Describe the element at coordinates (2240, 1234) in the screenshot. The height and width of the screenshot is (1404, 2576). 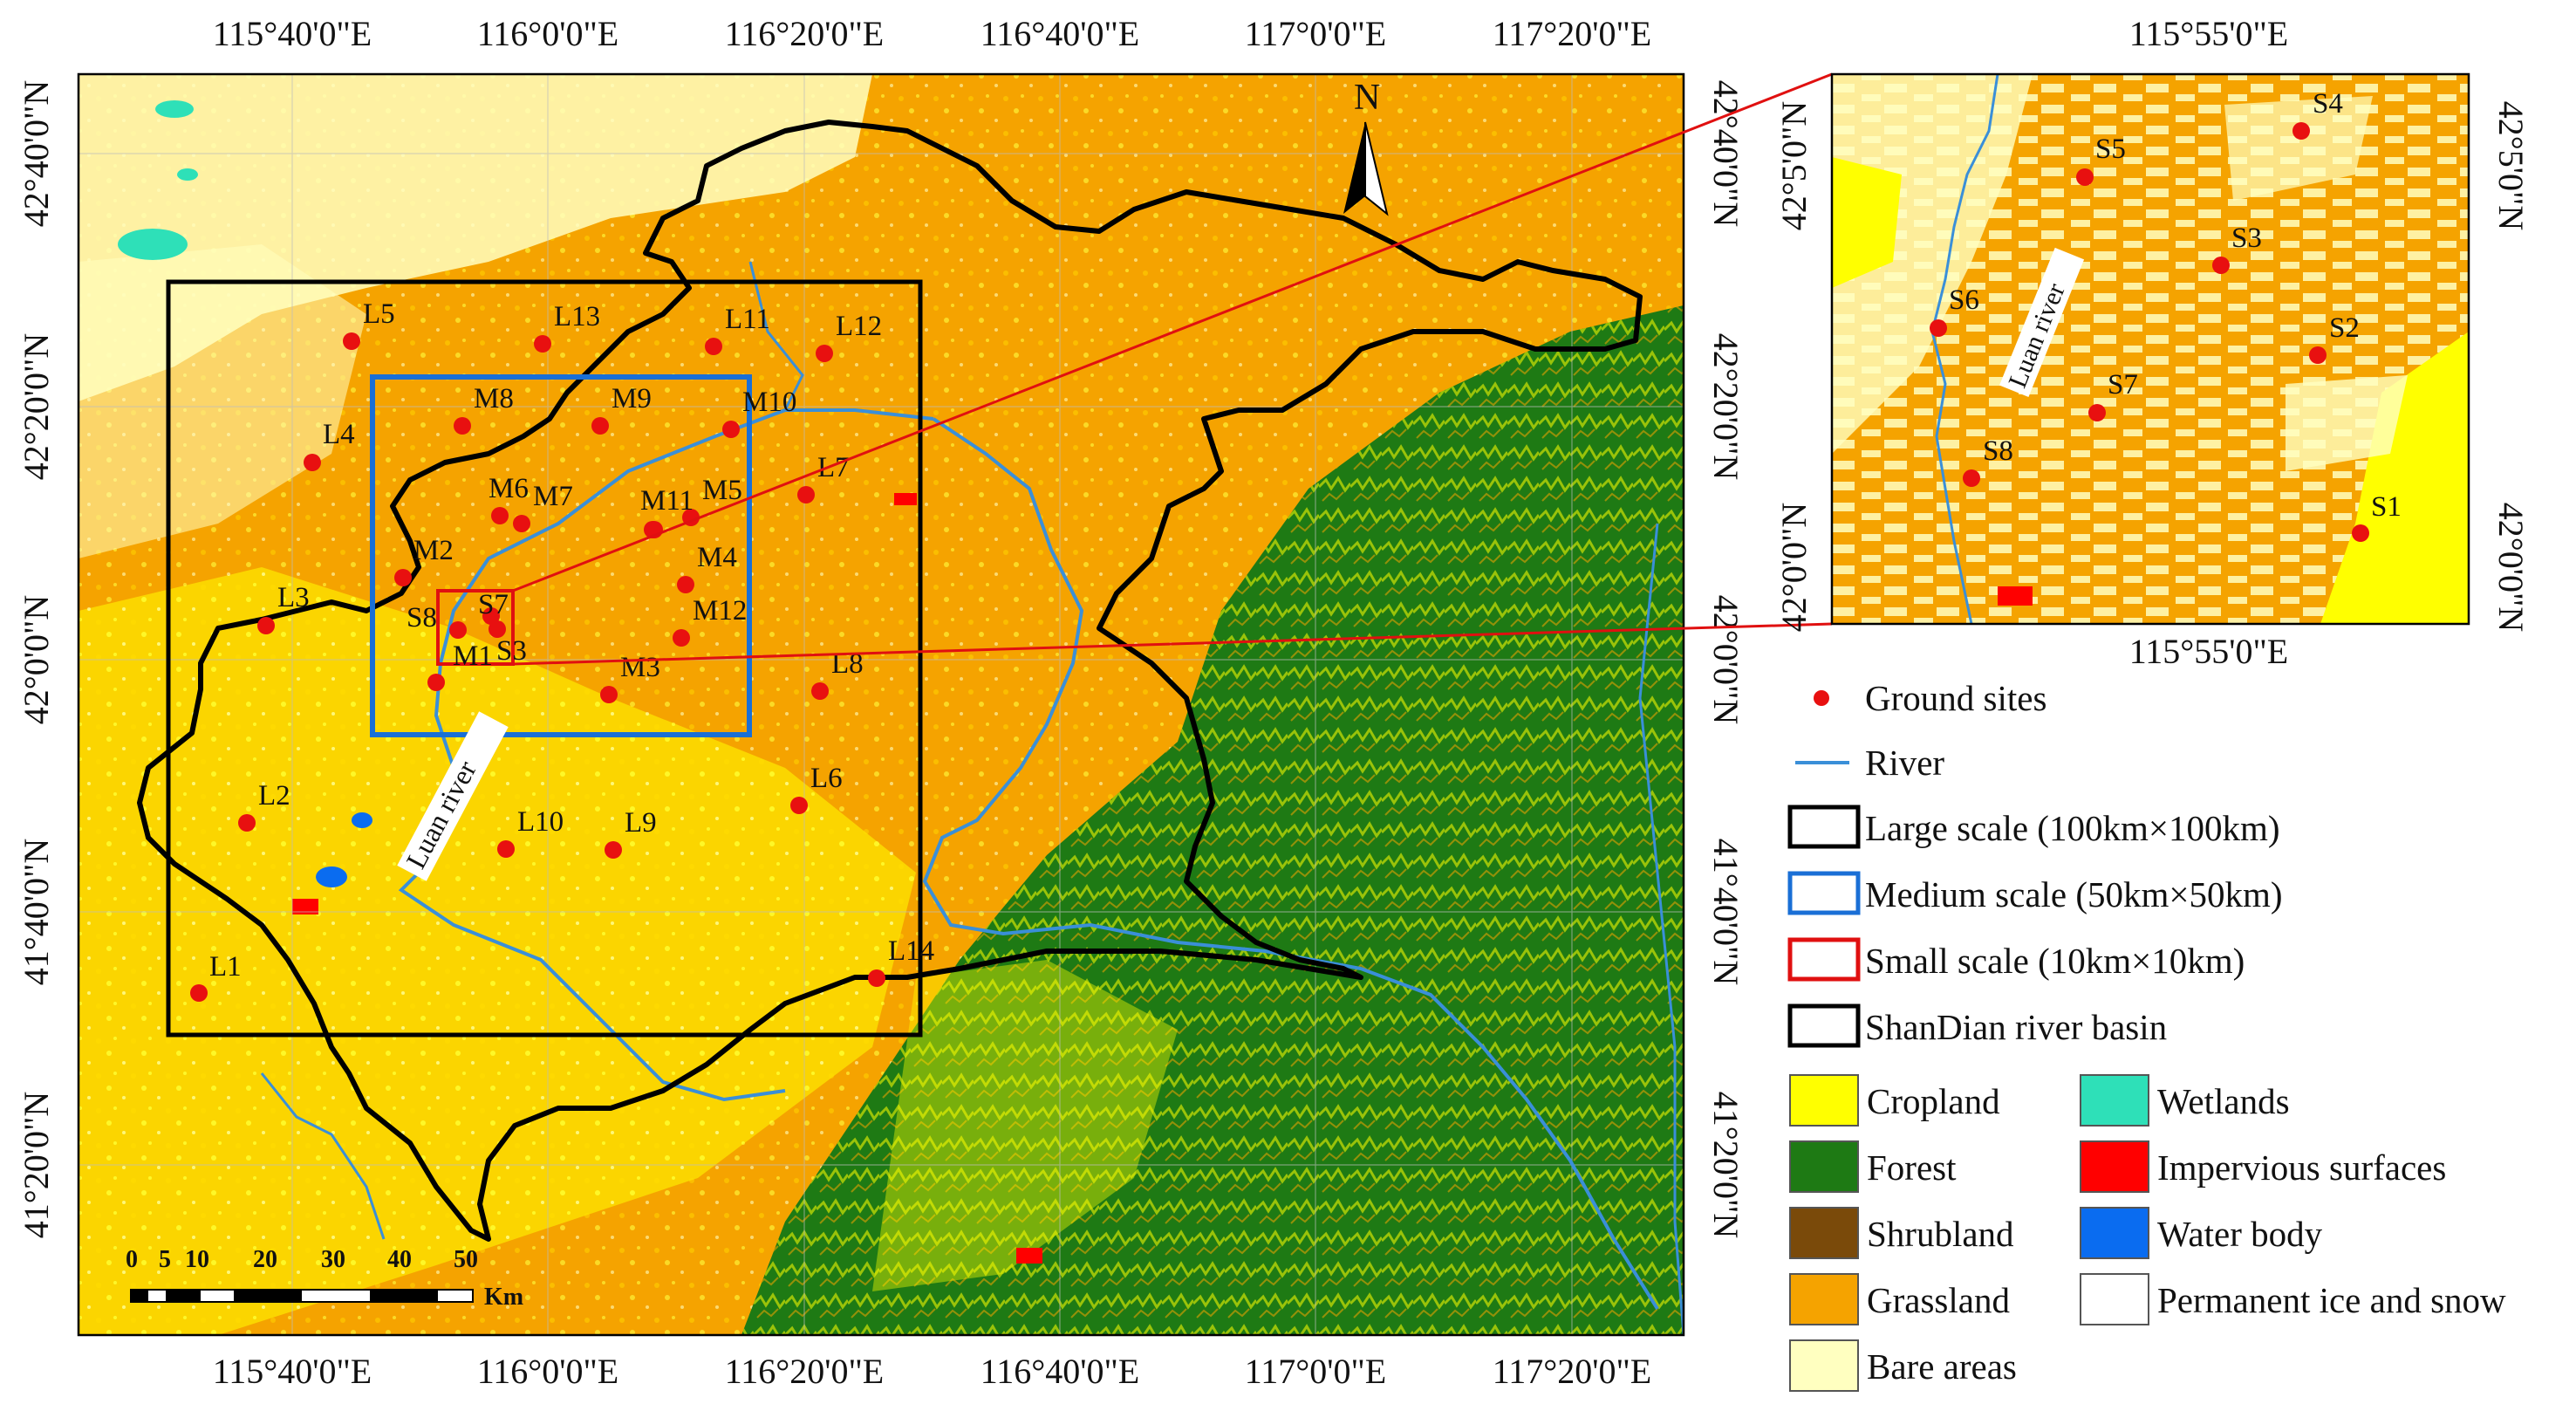
I see `legend-class-label: Water body` at that location.